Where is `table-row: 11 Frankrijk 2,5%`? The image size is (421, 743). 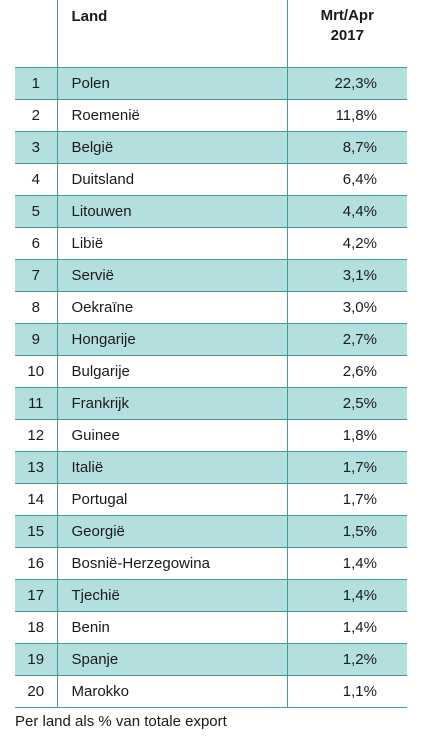
table-row: 11 Frankrijk 2,5% is located at coordinates (211, 403).